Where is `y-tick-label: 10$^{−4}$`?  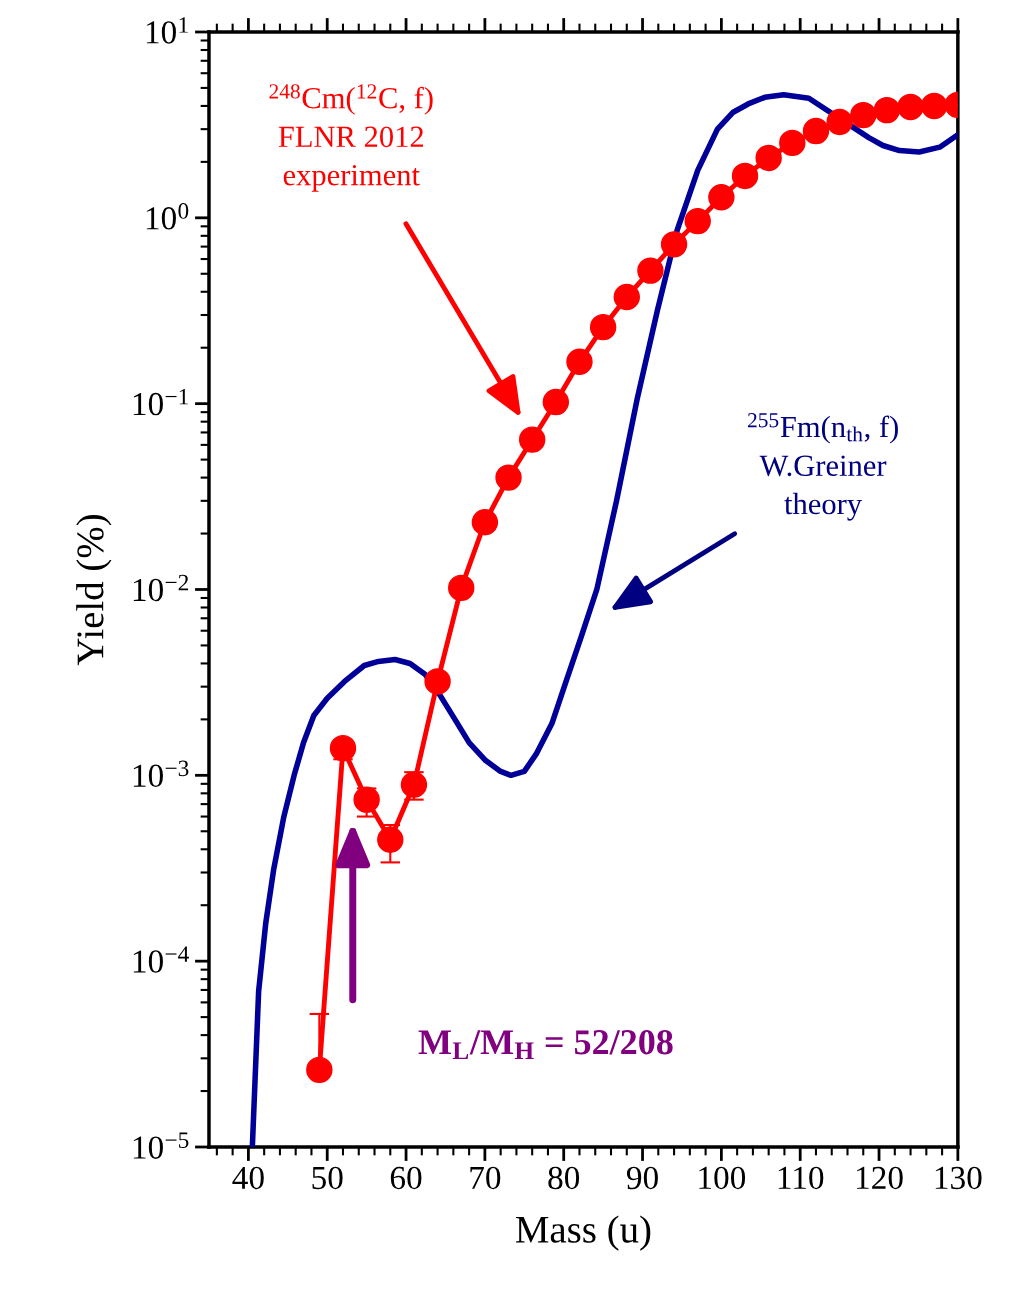
y-tick-label: 10$^{−4}$ is located at coordinates (161, 959).